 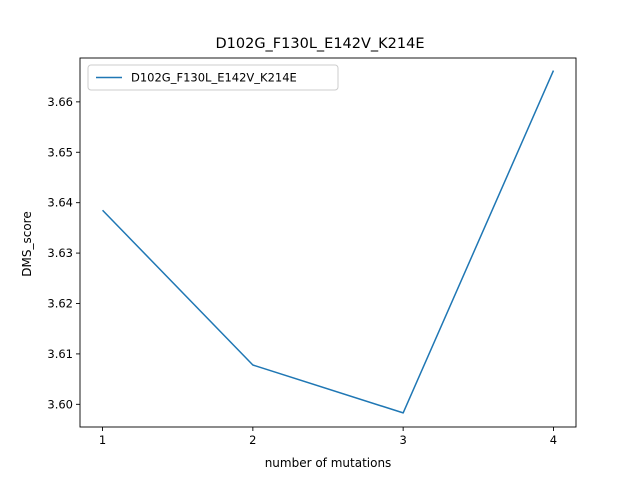 What do you see at coordinates (319, 44) in the screenshot?
I see `chart-title: D102G_F130L_E142V_K214E` at bounding box center [319, 44].